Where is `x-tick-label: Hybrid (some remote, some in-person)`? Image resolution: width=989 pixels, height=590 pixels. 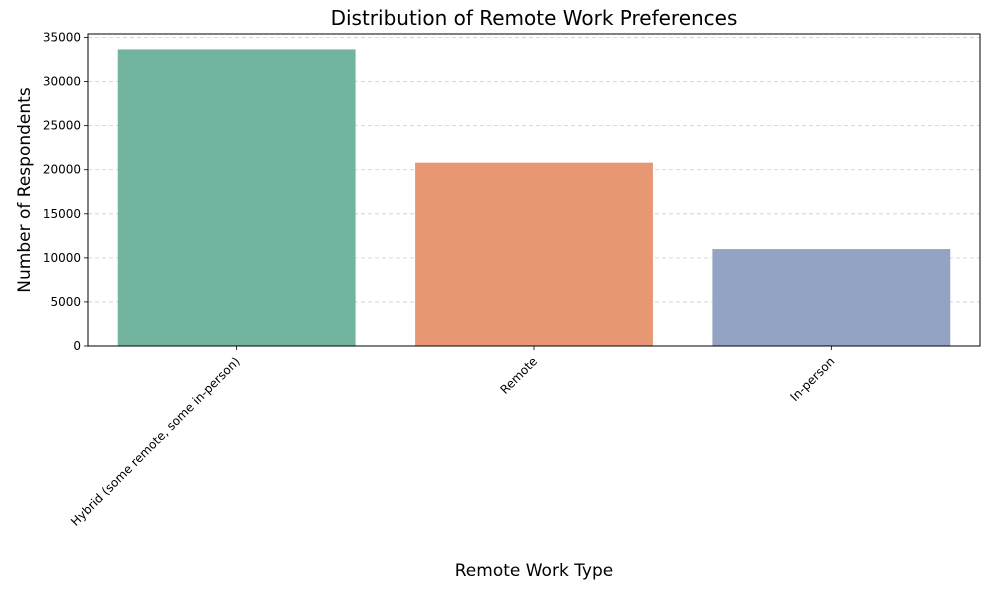 x-tick-label: Hybrid (some remote, some in-person) is located at coordinates (155, 441).